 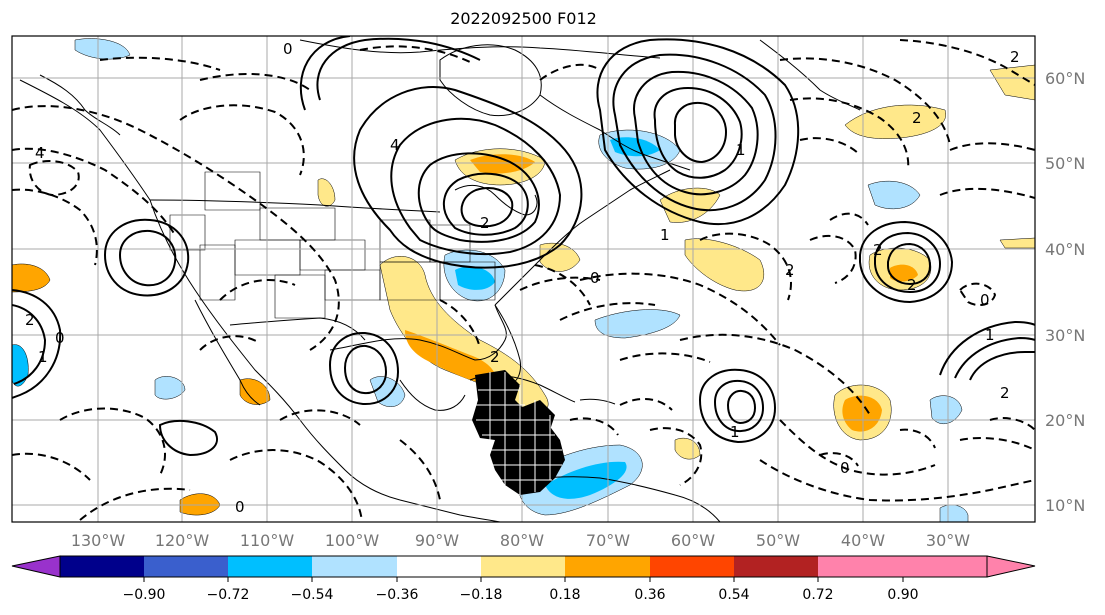 I want to click on east-coast, so click(x=582, y=237).